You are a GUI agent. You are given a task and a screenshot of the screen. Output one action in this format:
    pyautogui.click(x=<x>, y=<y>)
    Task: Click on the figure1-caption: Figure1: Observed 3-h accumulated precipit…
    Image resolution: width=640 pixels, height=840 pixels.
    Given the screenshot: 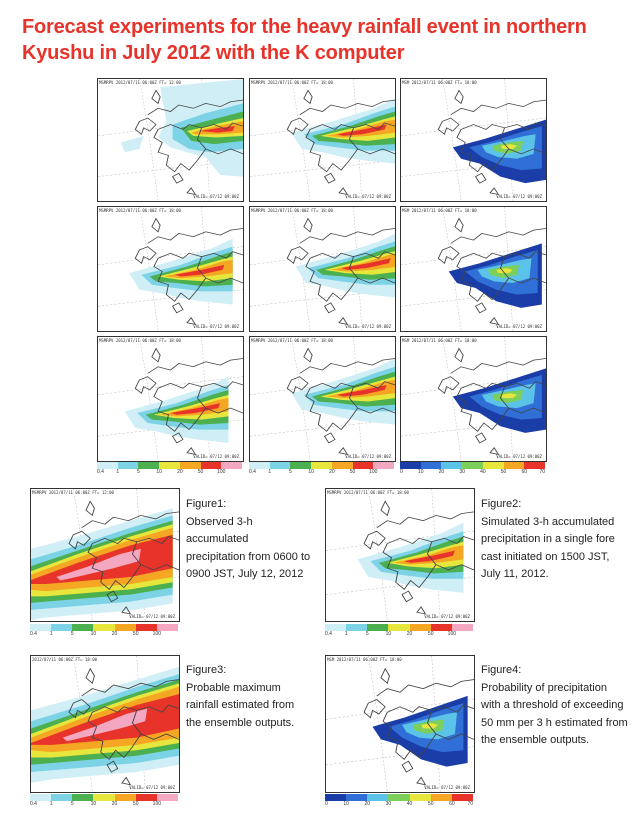 What is the action you would take?
    pyautogui.click(x=251, y=540)
    